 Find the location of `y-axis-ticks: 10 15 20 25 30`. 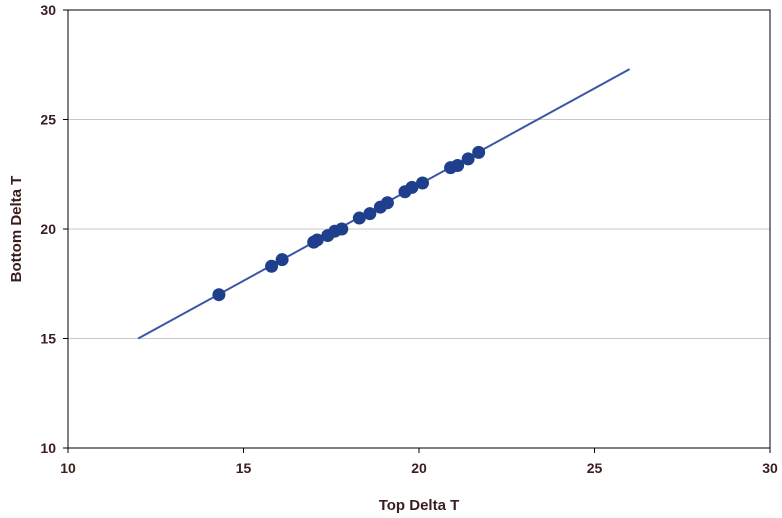

y-axis-ticks: 10 15 20 25 30 is located at coordinates (54, 229).